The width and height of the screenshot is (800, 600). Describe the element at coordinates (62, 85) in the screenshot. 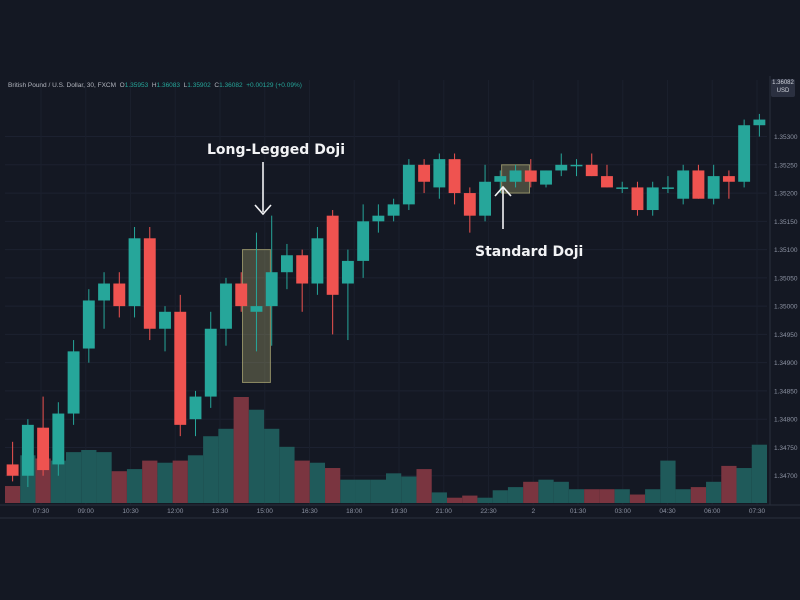

I see `instrument-name: British Pound / U.S. Dollar, 30, FXCM` at that location.